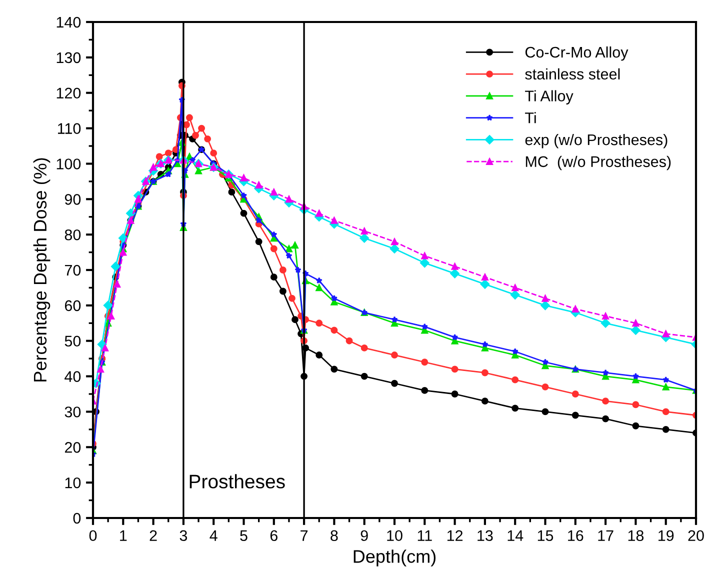 The width and height of the screenshot is (711, 587). I want to click on legend-label: stainless steel, so click(572, 74).